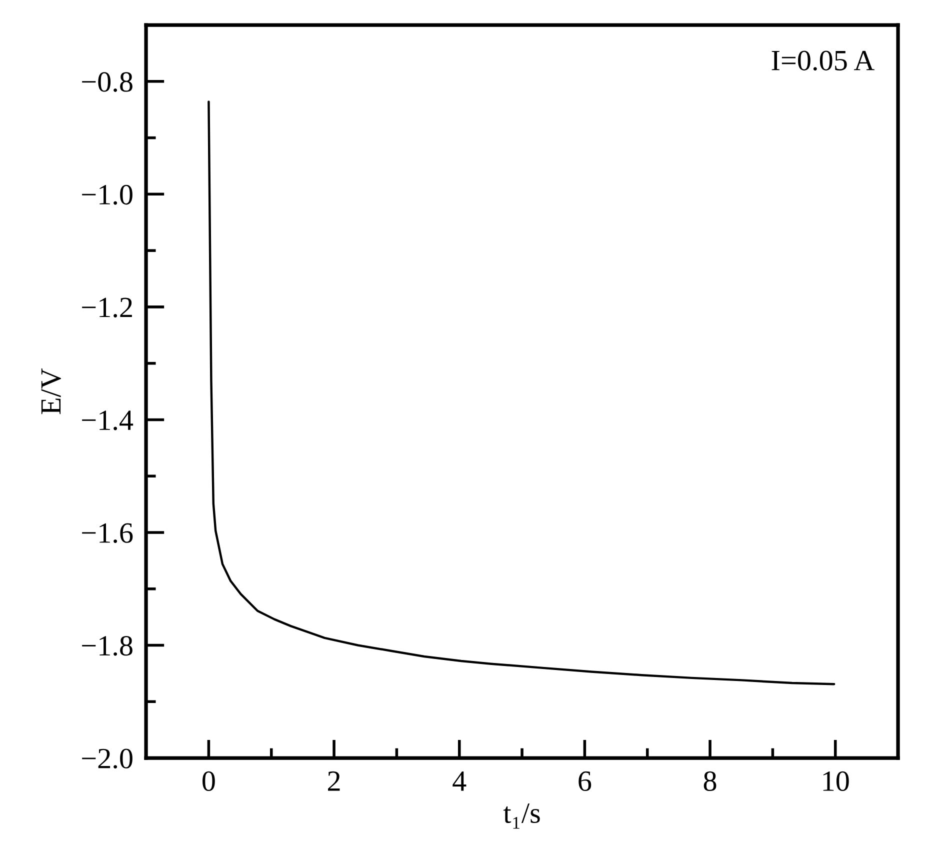 Image resolution: width=944 pixels, height=854 pixels. Describe the element at coordinates (107, 646) in the screenshot. I see `y-tick-label: −1.8` at that location.